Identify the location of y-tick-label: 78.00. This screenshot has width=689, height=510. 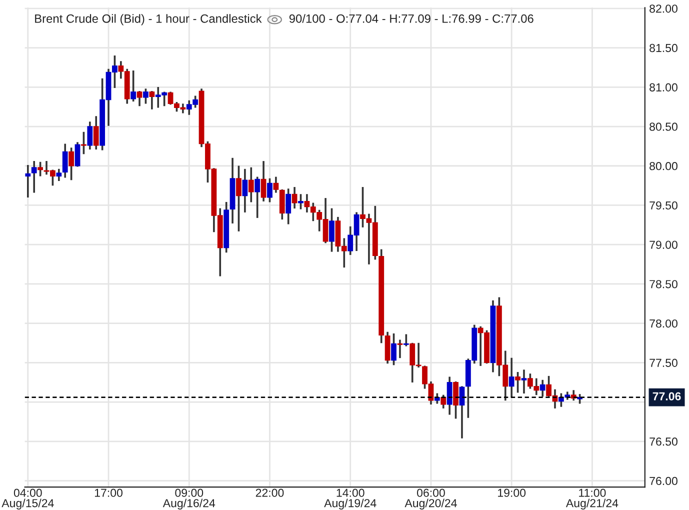
(664, 323).